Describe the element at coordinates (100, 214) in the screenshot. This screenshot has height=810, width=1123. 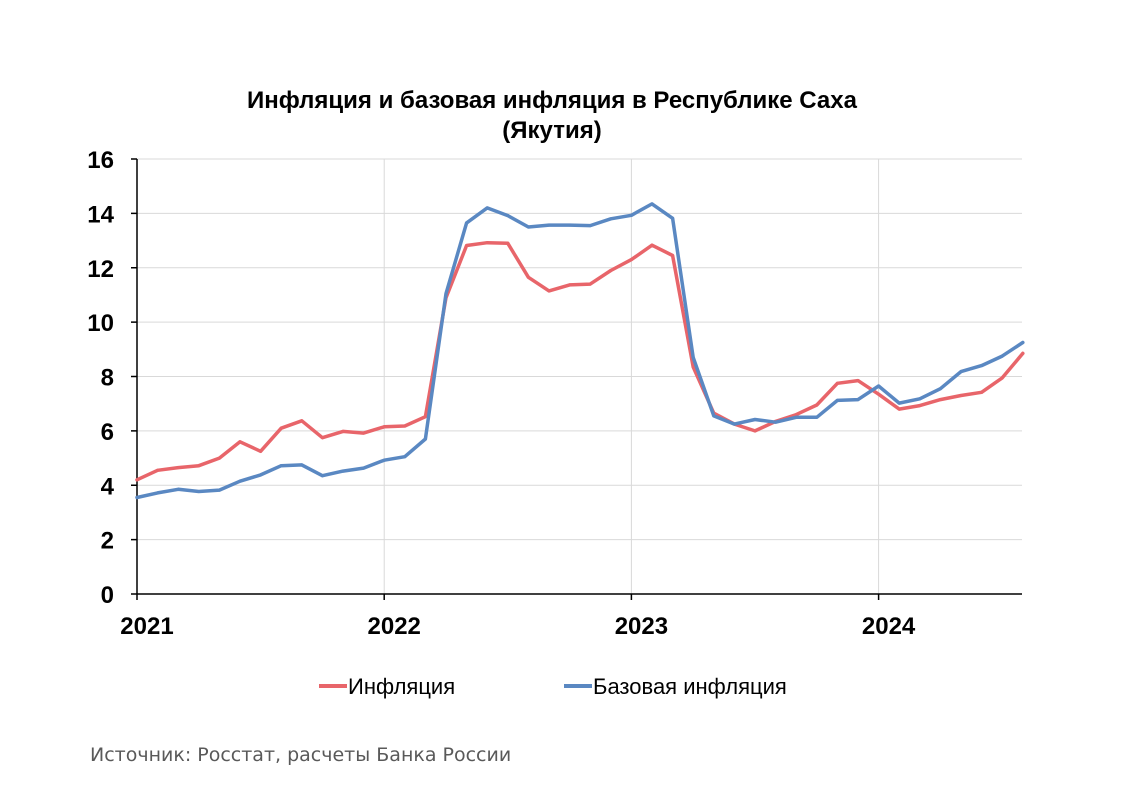
I see `y-tick-label: 14` at that location.